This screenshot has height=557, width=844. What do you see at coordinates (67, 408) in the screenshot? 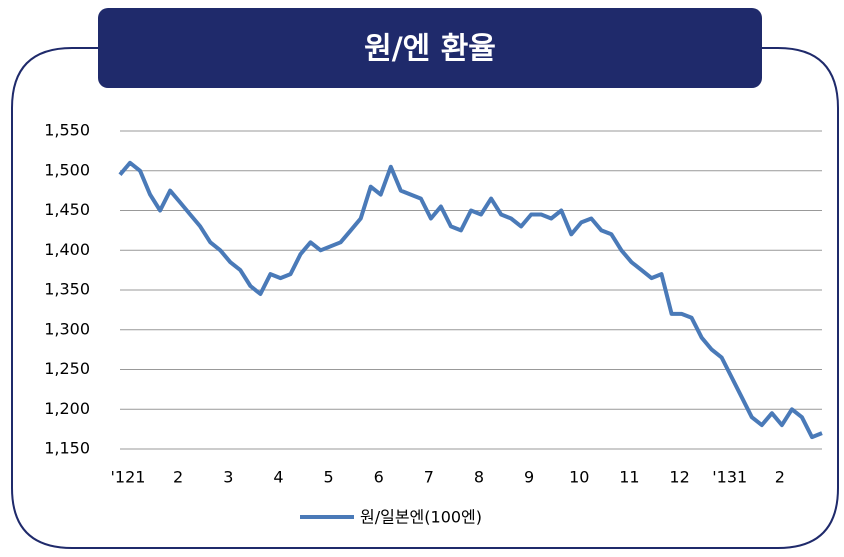
I see `y-tick-label: 1,200` at bounding box center [67, 408].